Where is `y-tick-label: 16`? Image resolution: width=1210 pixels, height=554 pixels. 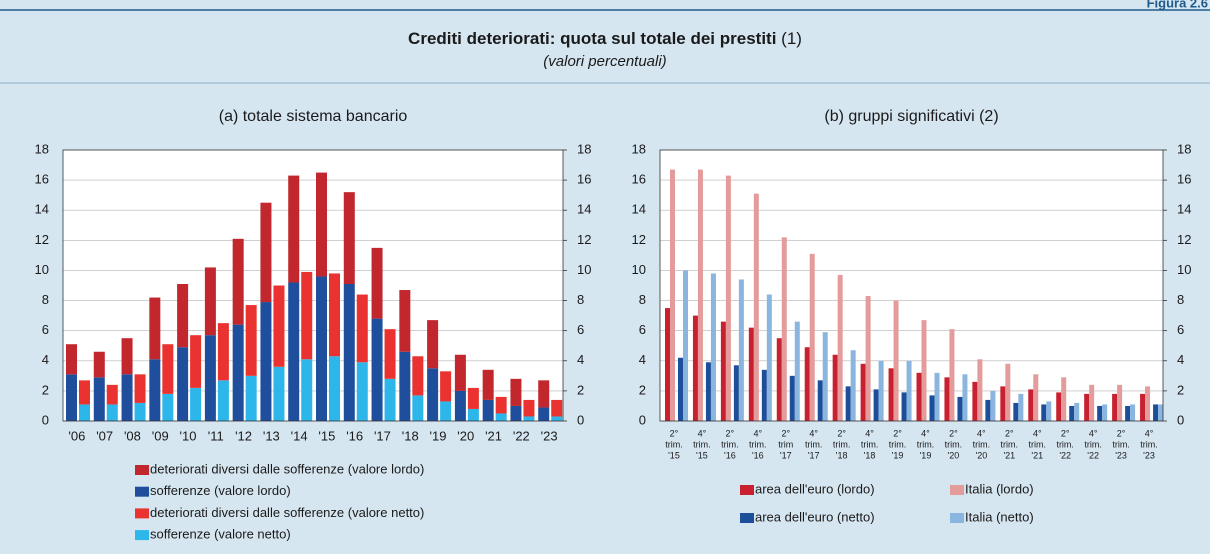
y-tick-label: 16 is located at coordinates (639, 179).